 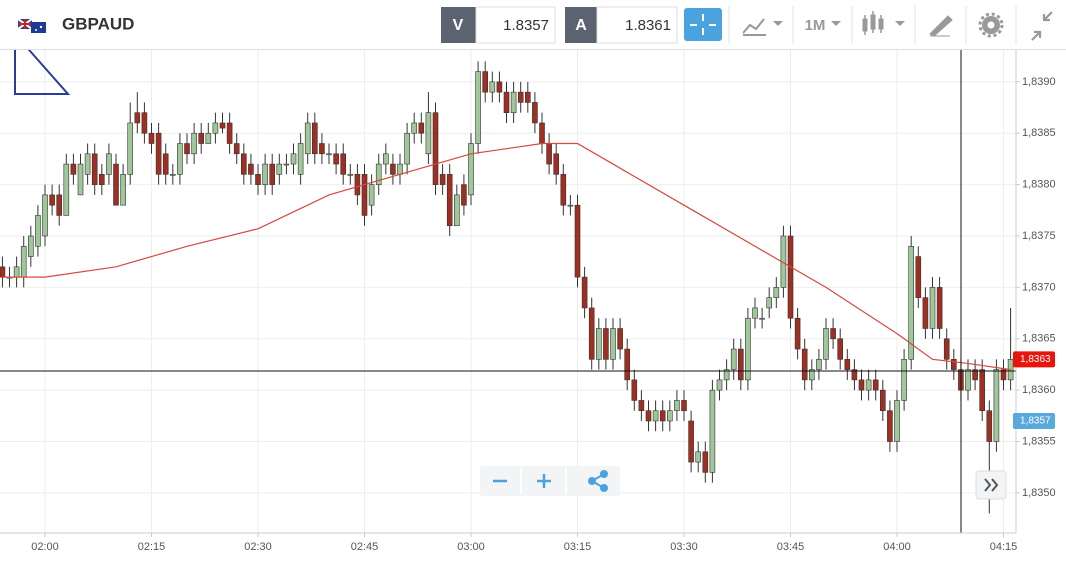 I want to click on y-tick-label: 1,8375, so click(x=1039, y=236).